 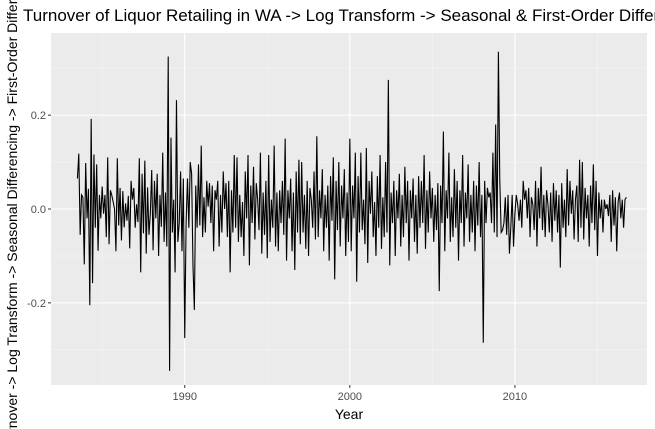 I want to click on y-axis-ticks: -0.2 0.0 0.2, so click(x=39, y=210).